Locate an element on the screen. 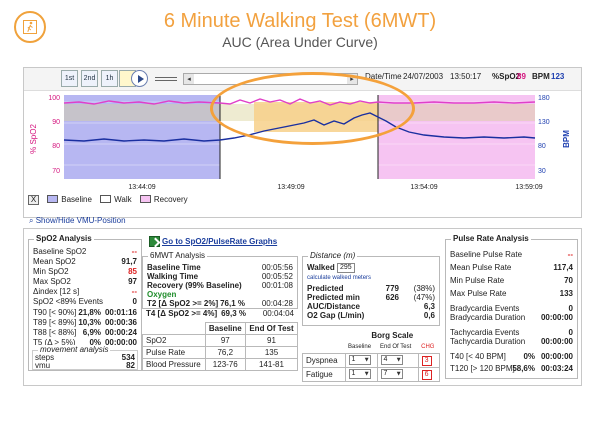  right-tick-label: 180 is located at coordinates (544, 98).